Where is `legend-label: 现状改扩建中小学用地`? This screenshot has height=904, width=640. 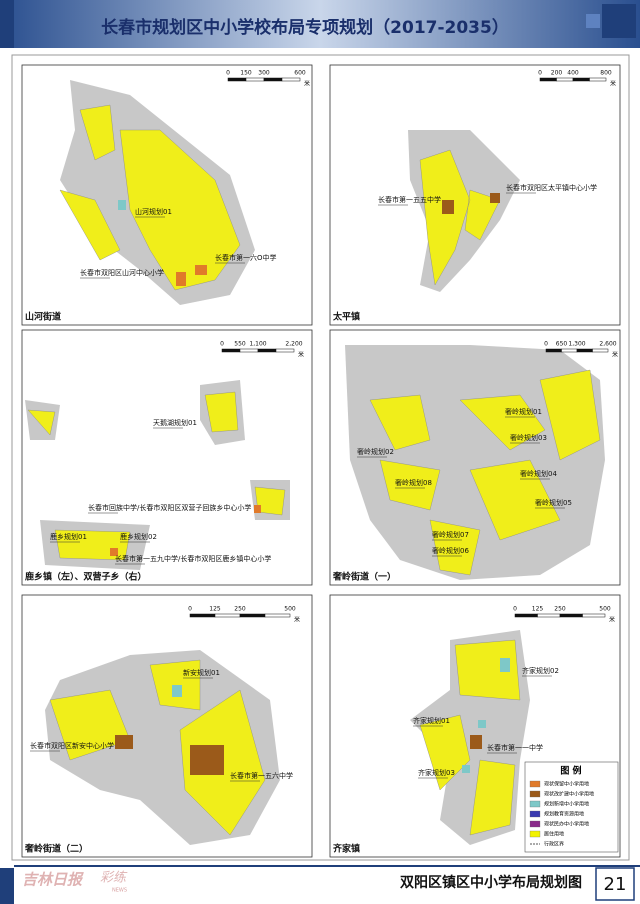
legend-label: 现状改扩建中小学用地 is located at coordinates (569, 794).